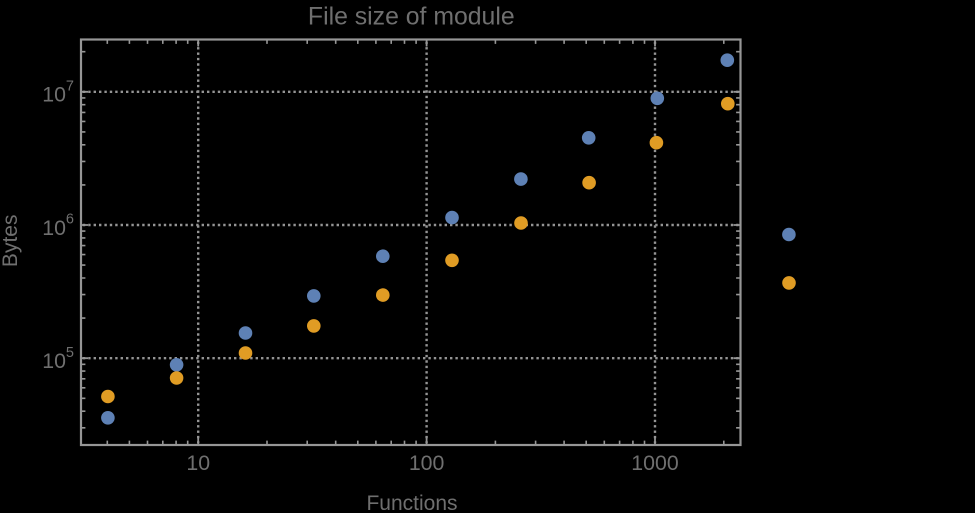  Describe the element at coordinates (427, 463) in the screenshot. I see `svg-text: 100` at that location.